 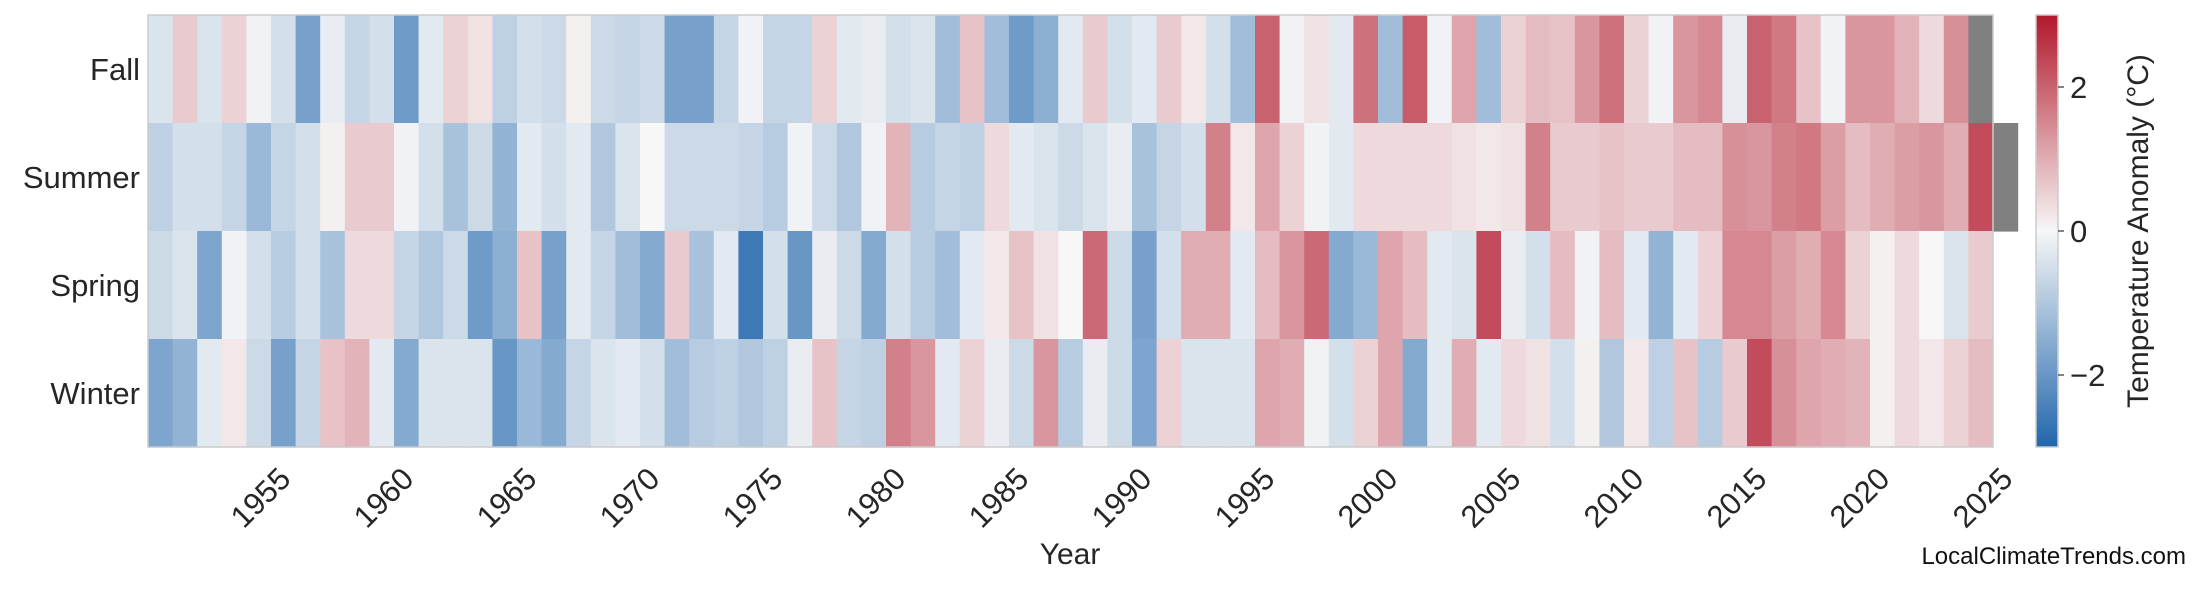 I want to click on heatmap-cell-spring-1978, so click(x=825, y=285).